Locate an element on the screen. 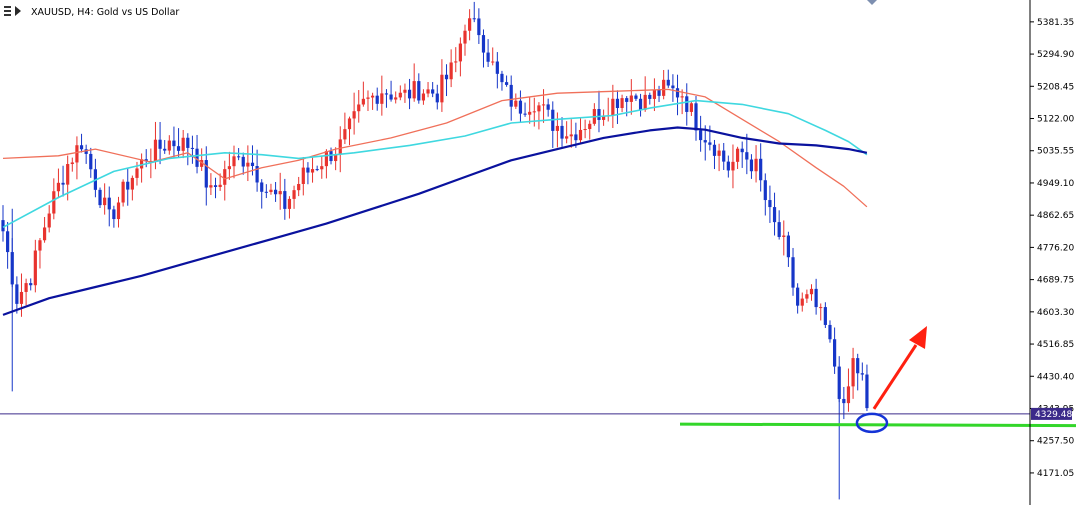  price-tick-label: 5381.35 is located at coordinates (1055, 23).